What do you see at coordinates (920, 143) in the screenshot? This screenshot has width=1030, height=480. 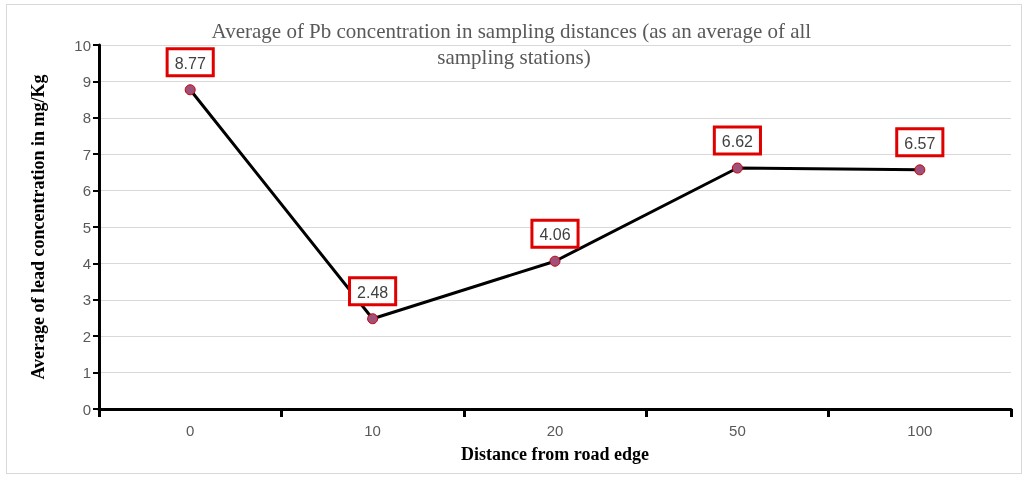 I see `data-label: 6.57` at bounding box center [920, 143].